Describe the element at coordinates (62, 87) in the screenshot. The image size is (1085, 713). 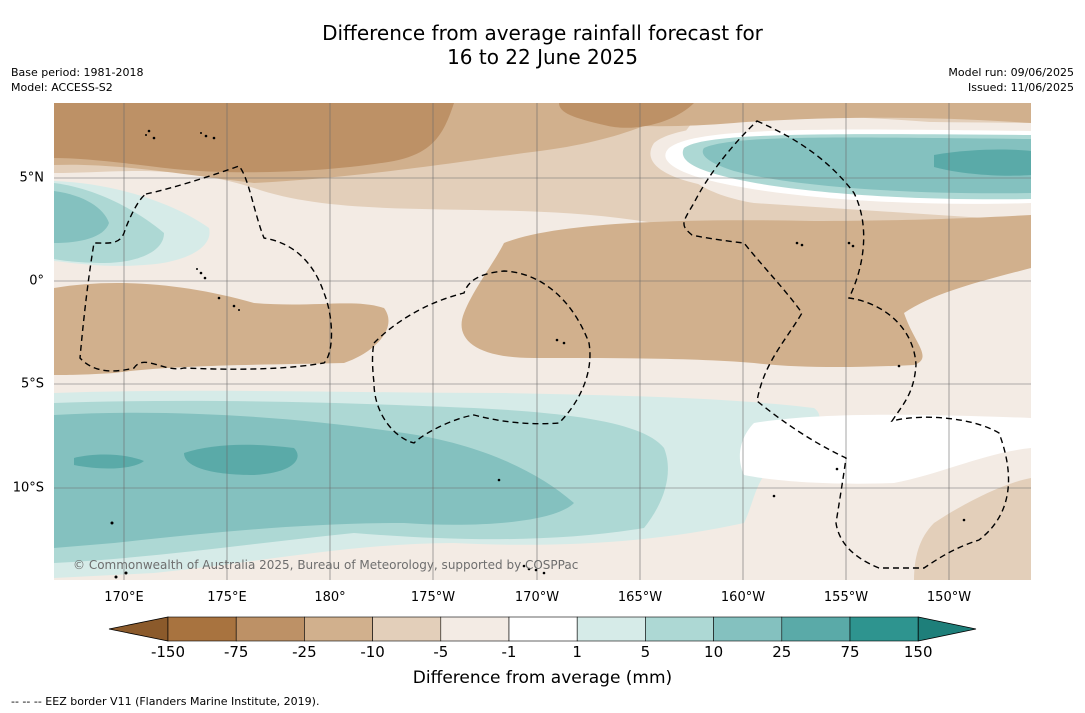
I see `model-text: Model: ACCESS-S2` at that location.